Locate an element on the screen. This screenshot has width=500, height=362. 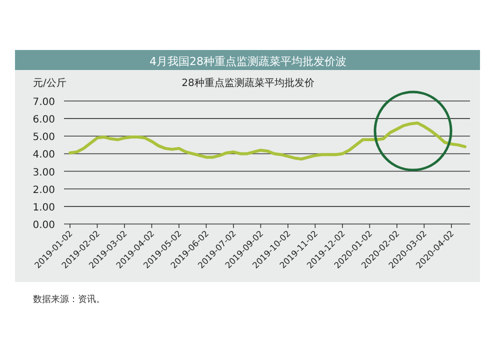
y-tick-label: 3.00 is located at coordinates (43, 172).